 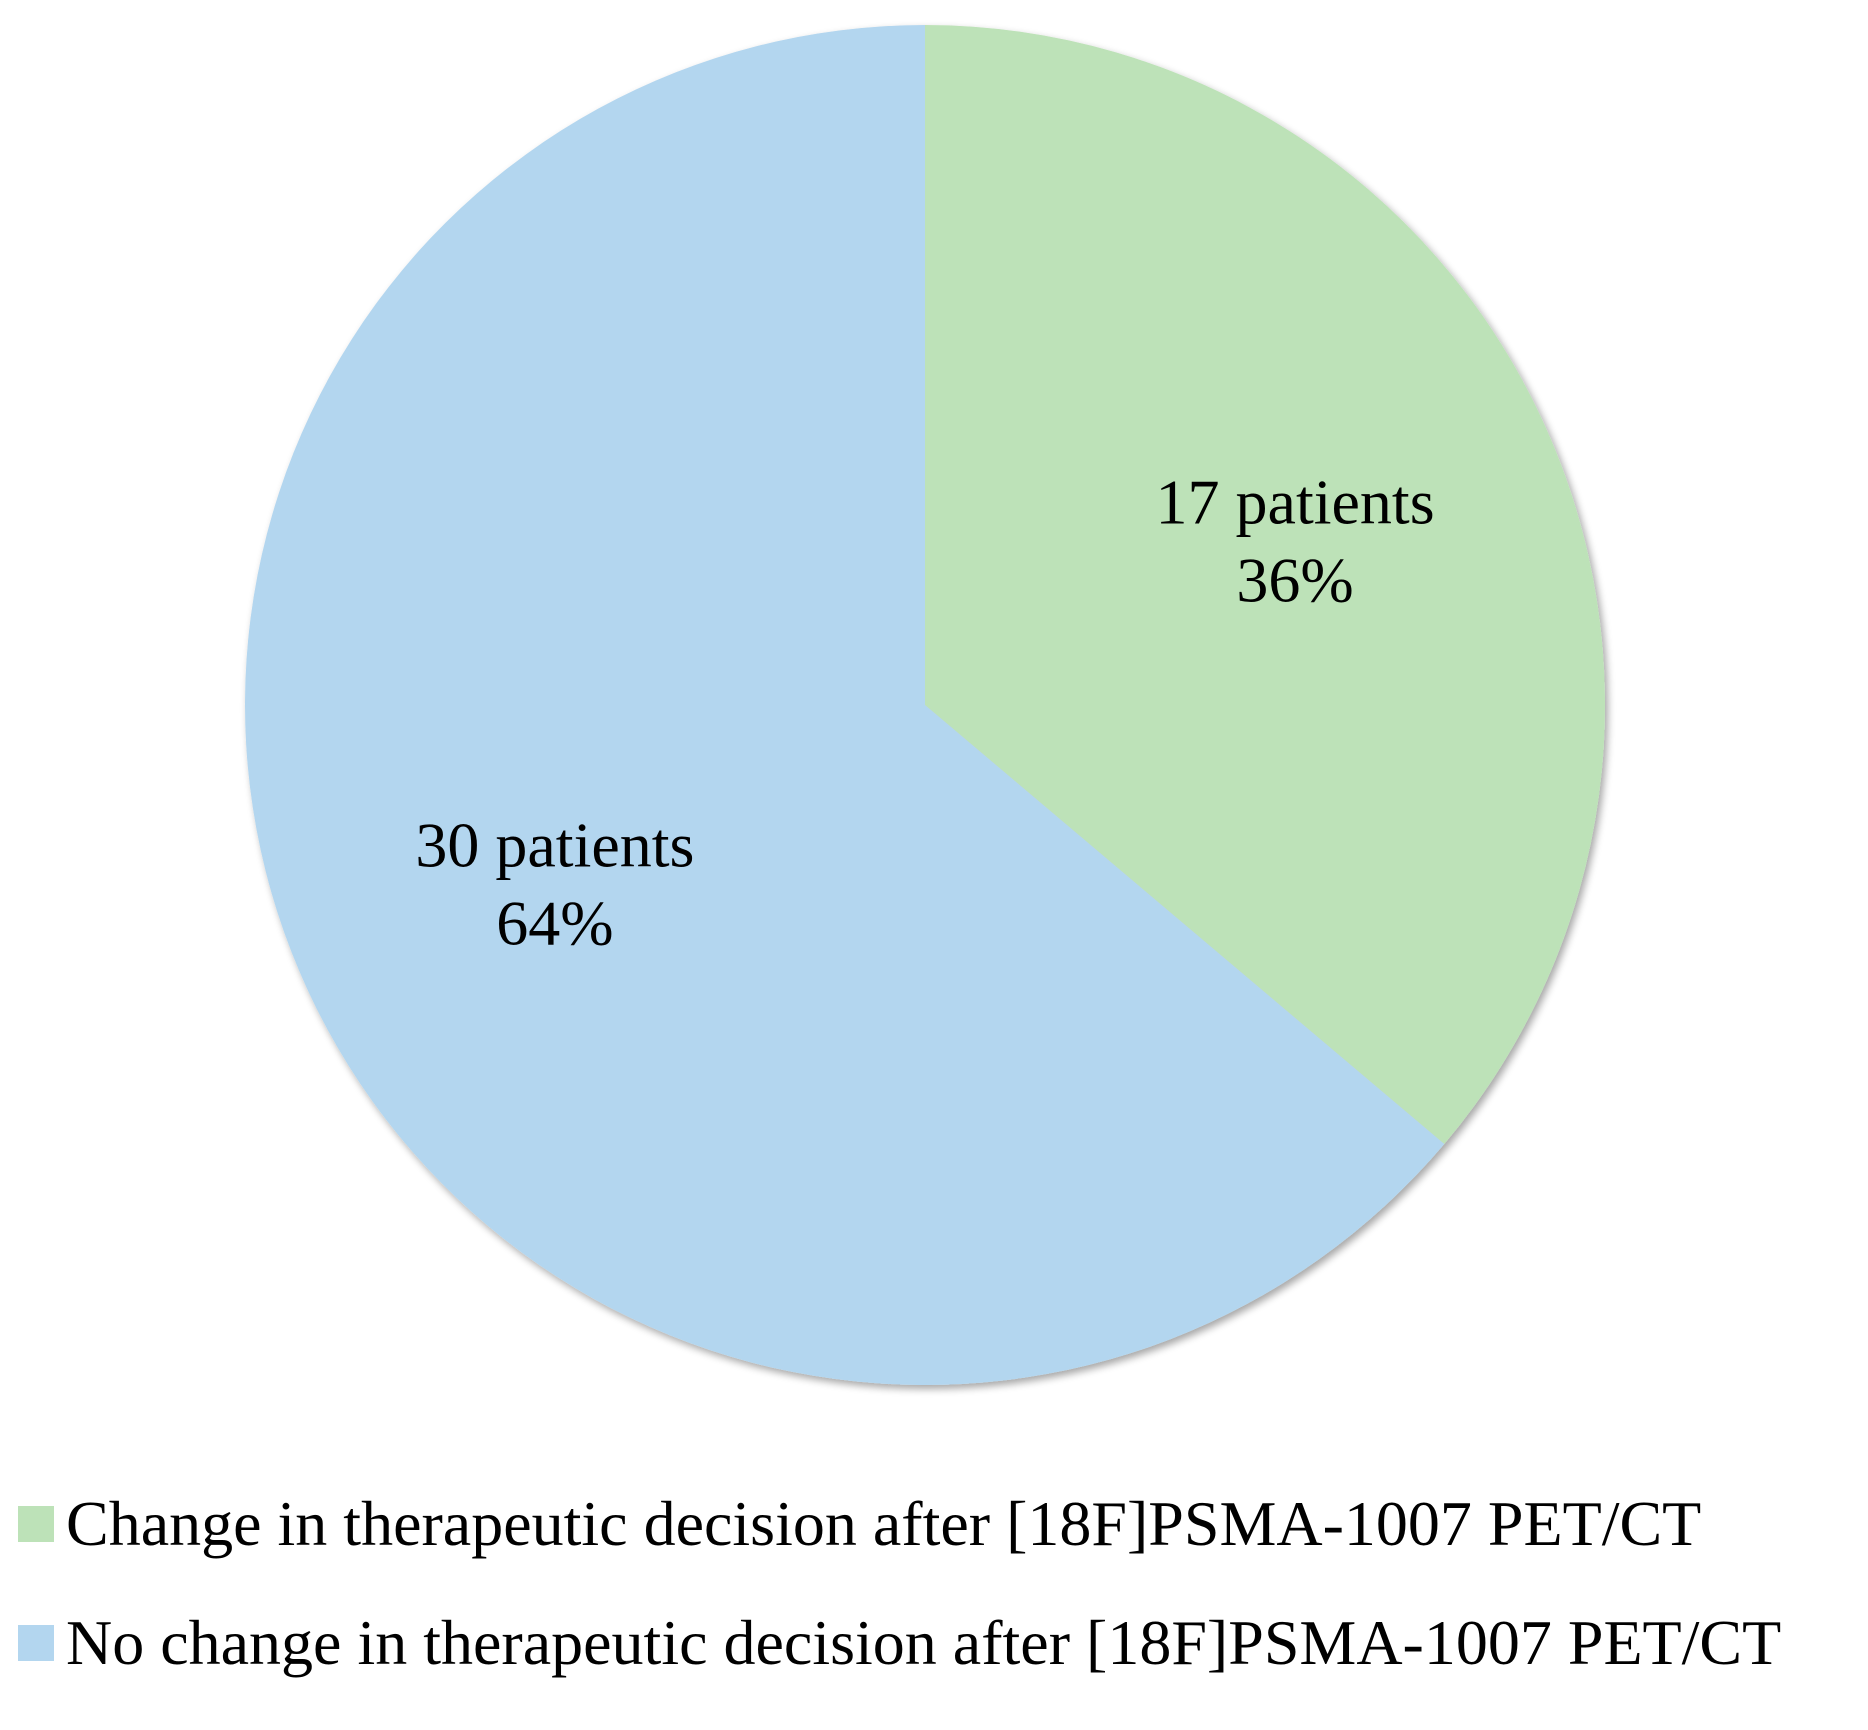 I want to click on legend-swatch-no-change, so click(x=36, y=1643).